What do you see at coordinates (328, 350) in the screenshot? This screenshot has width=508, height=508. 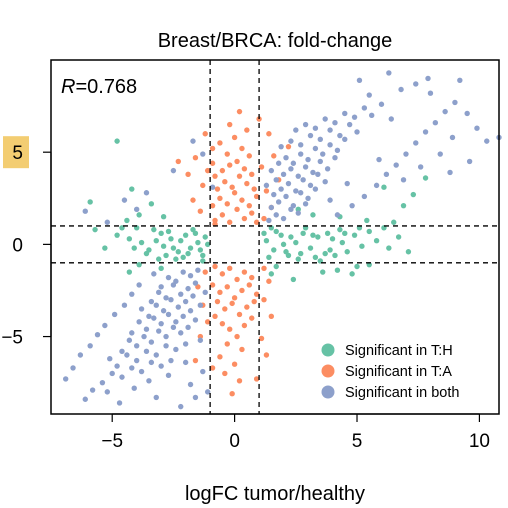 I see `legend-marker` at bounding box center [328, 350].